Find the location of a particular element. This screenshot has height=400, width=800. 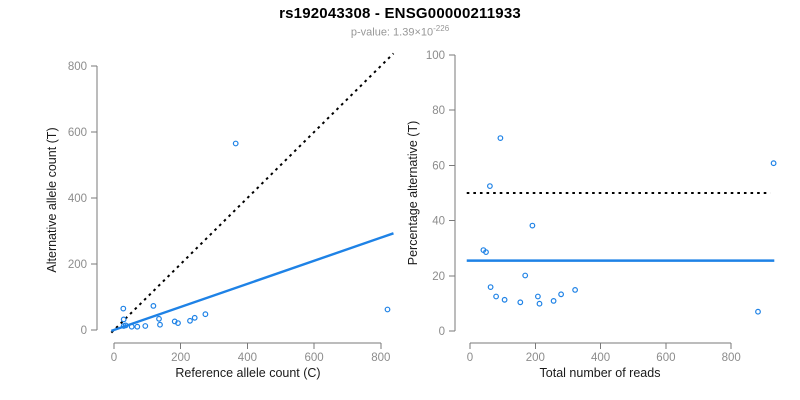

pvalue-text: p-value: 1.39×10 is located at coordinates (392, 32).